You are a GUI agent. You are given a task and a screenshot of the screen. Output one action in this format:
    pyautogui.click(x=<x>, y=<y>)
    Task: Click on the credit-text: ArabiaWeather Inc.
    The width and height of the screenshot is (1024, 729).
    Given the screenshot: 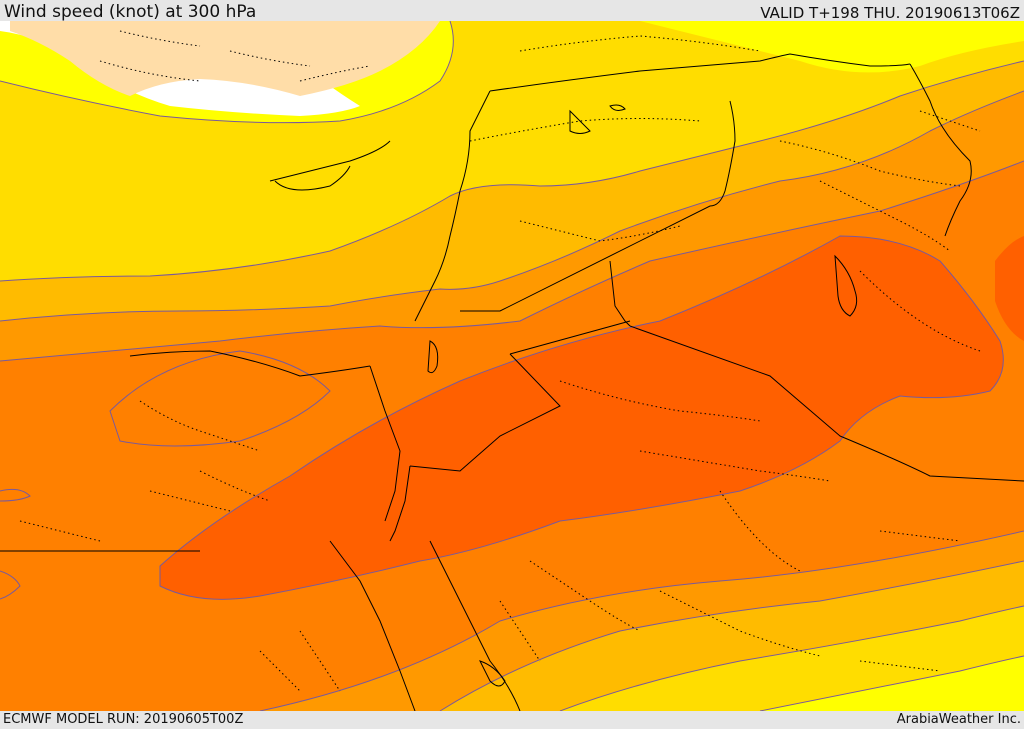 What is the action you would take?
    pyautogui.click(x=958, y=719)
    